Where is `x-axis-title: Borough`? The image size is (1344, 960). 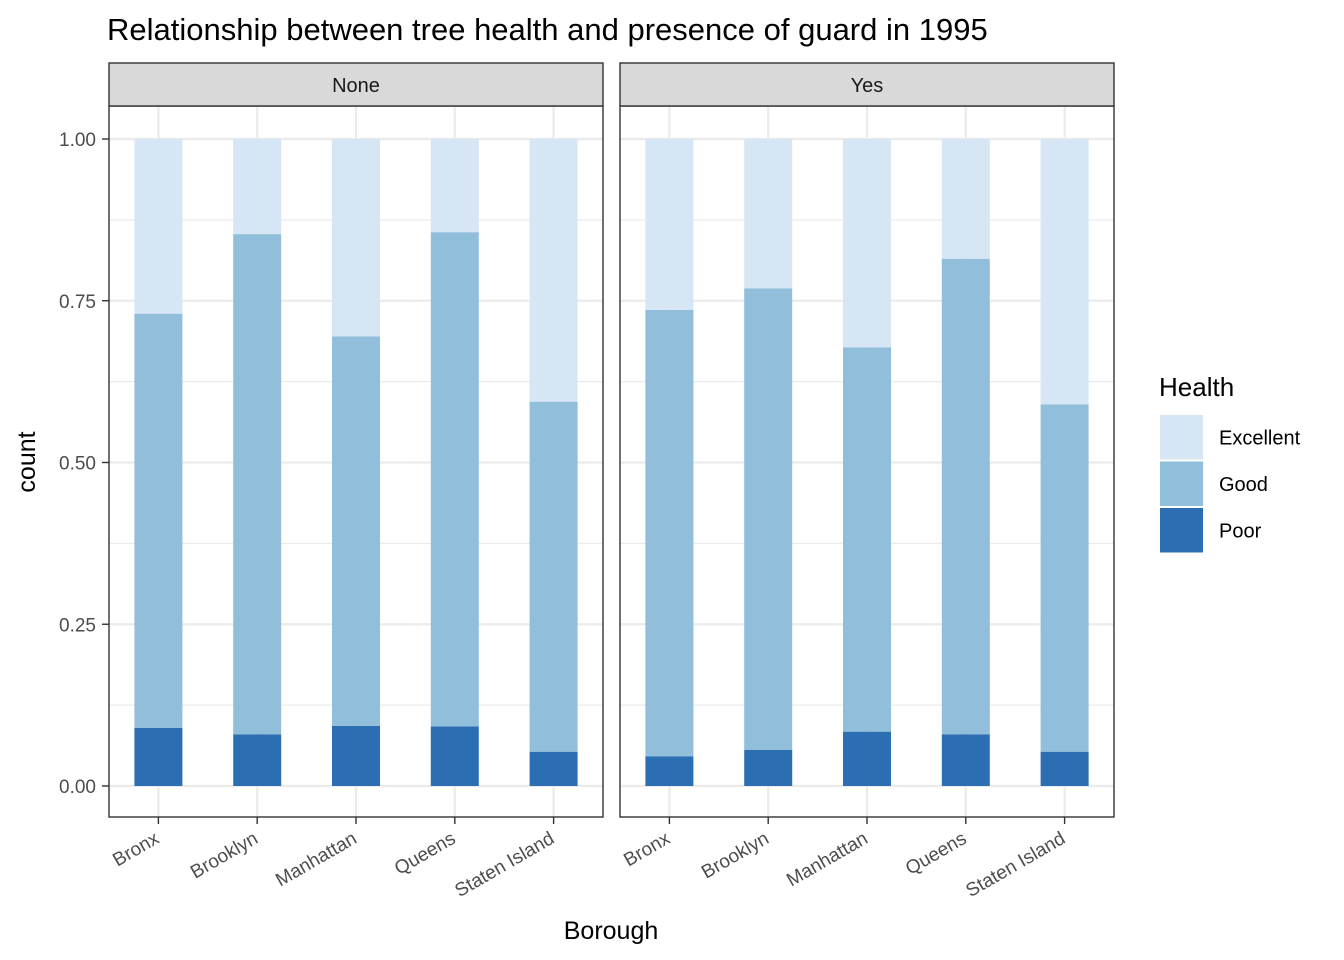 x-axis-title: Borough is located at coordinates (611, 931).